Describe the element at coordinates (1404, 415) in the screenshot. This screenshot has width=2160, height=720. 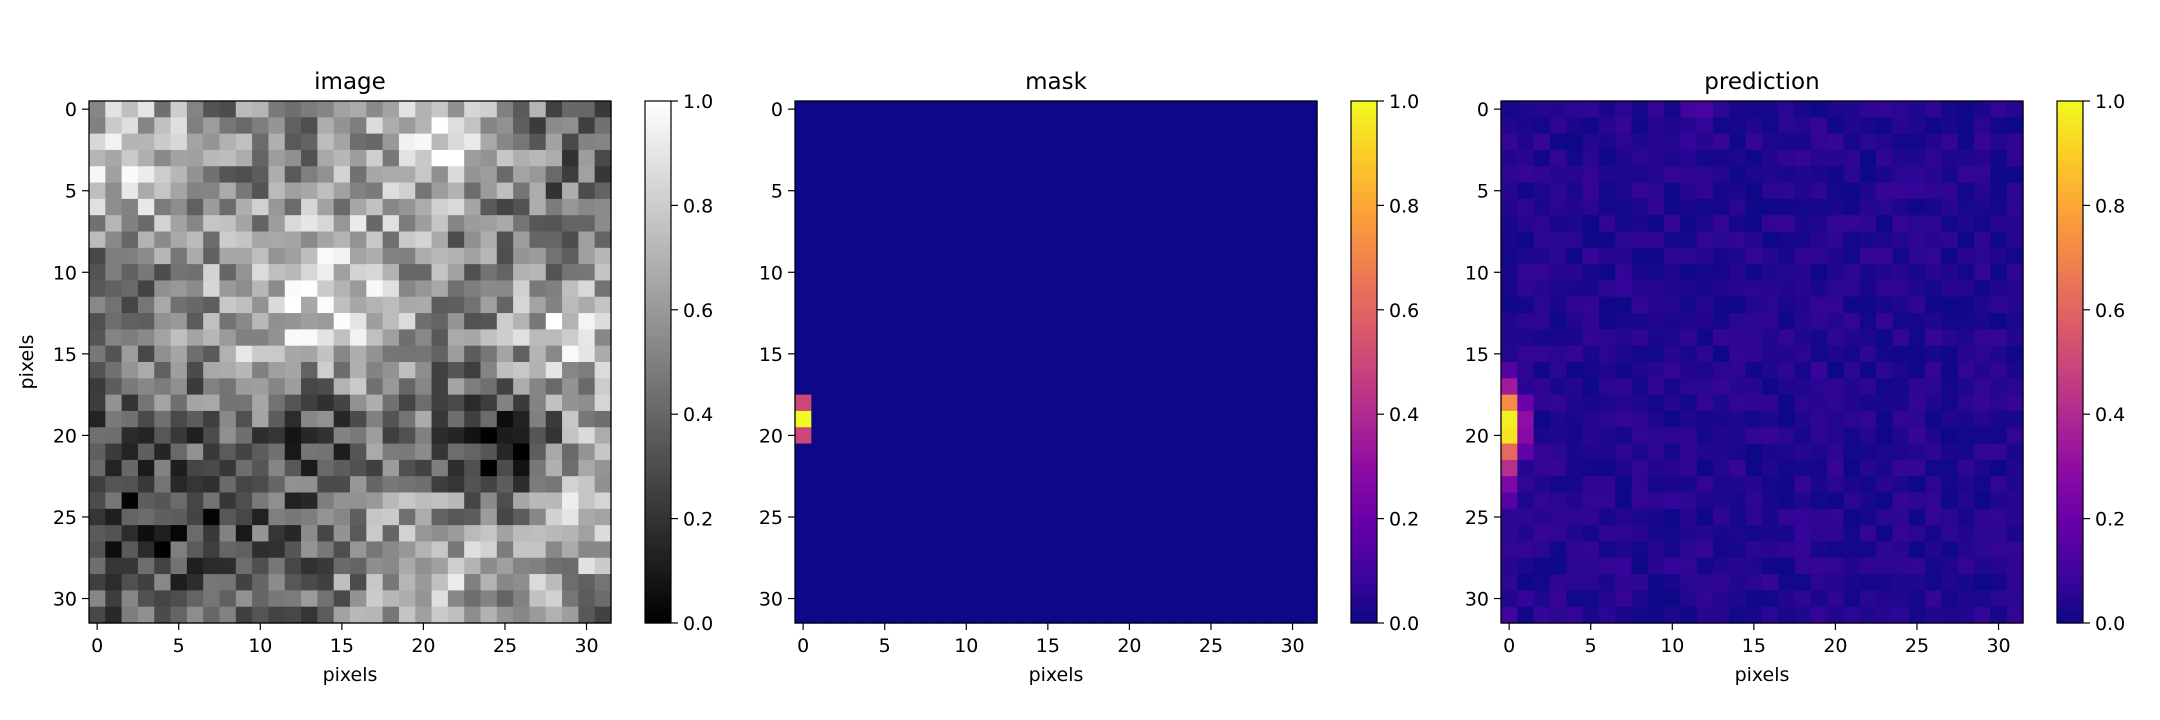
I see `colorbar-tick-label: 0.4` at that location.